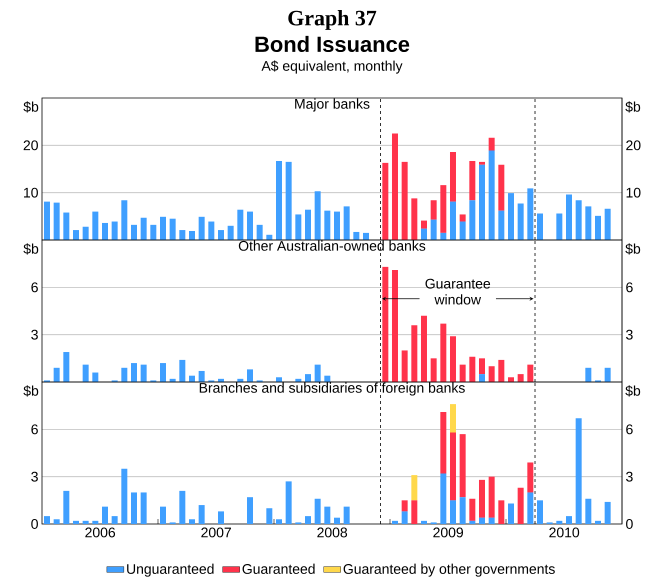 The image size is (654, 585). What do you see at coordinates (332, 20) in the screenshot?
I see `caption: Graph 37` at bounding box center [332, 20].